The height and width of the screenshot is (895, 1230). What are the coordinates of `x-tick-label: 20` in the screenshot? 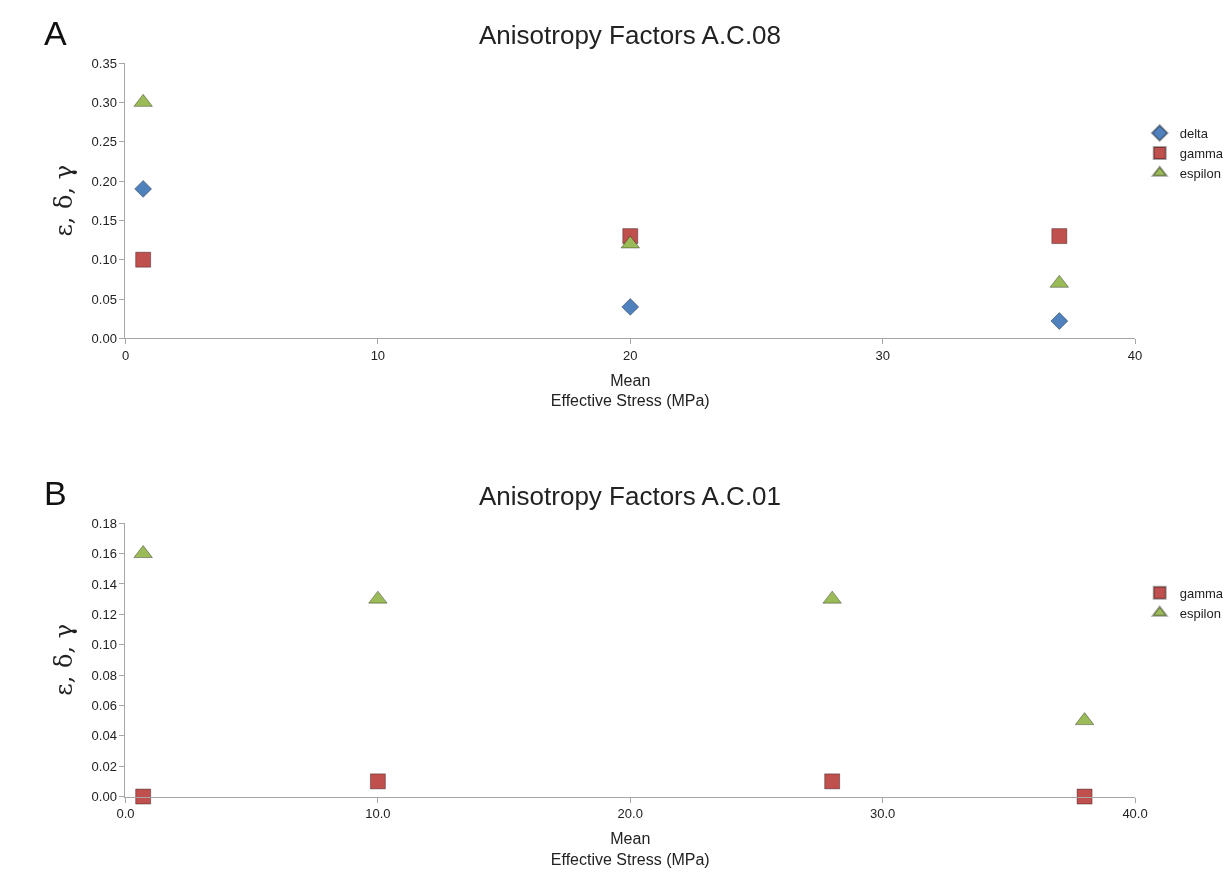 It's located at (630, 355).